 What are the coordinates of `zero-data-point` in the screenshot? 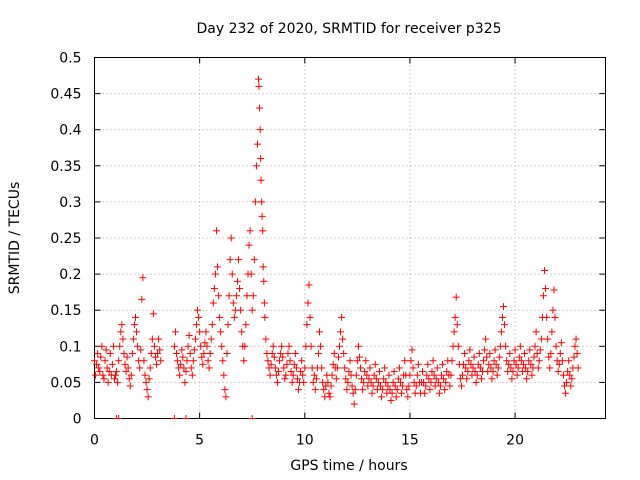 It's located at (252, 417).